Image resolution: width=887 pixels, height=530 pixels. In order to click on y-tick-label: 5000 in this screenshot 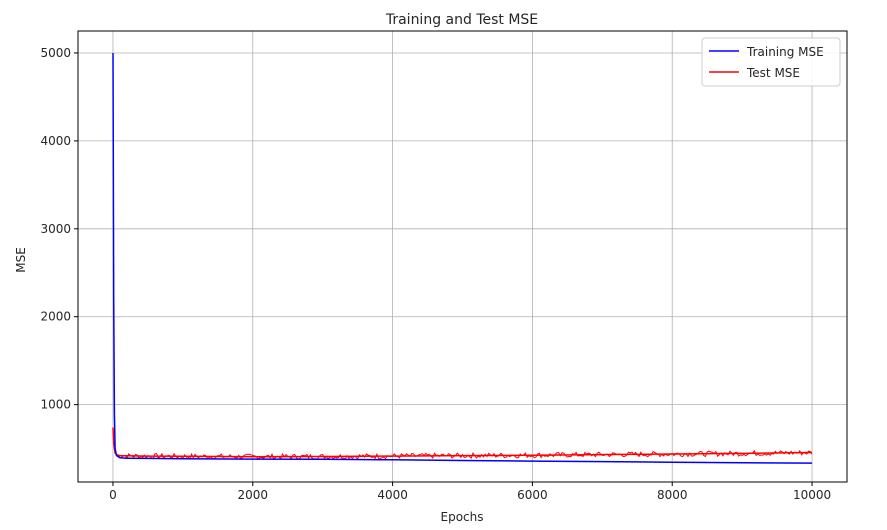, I will do `click(55, 53)`.